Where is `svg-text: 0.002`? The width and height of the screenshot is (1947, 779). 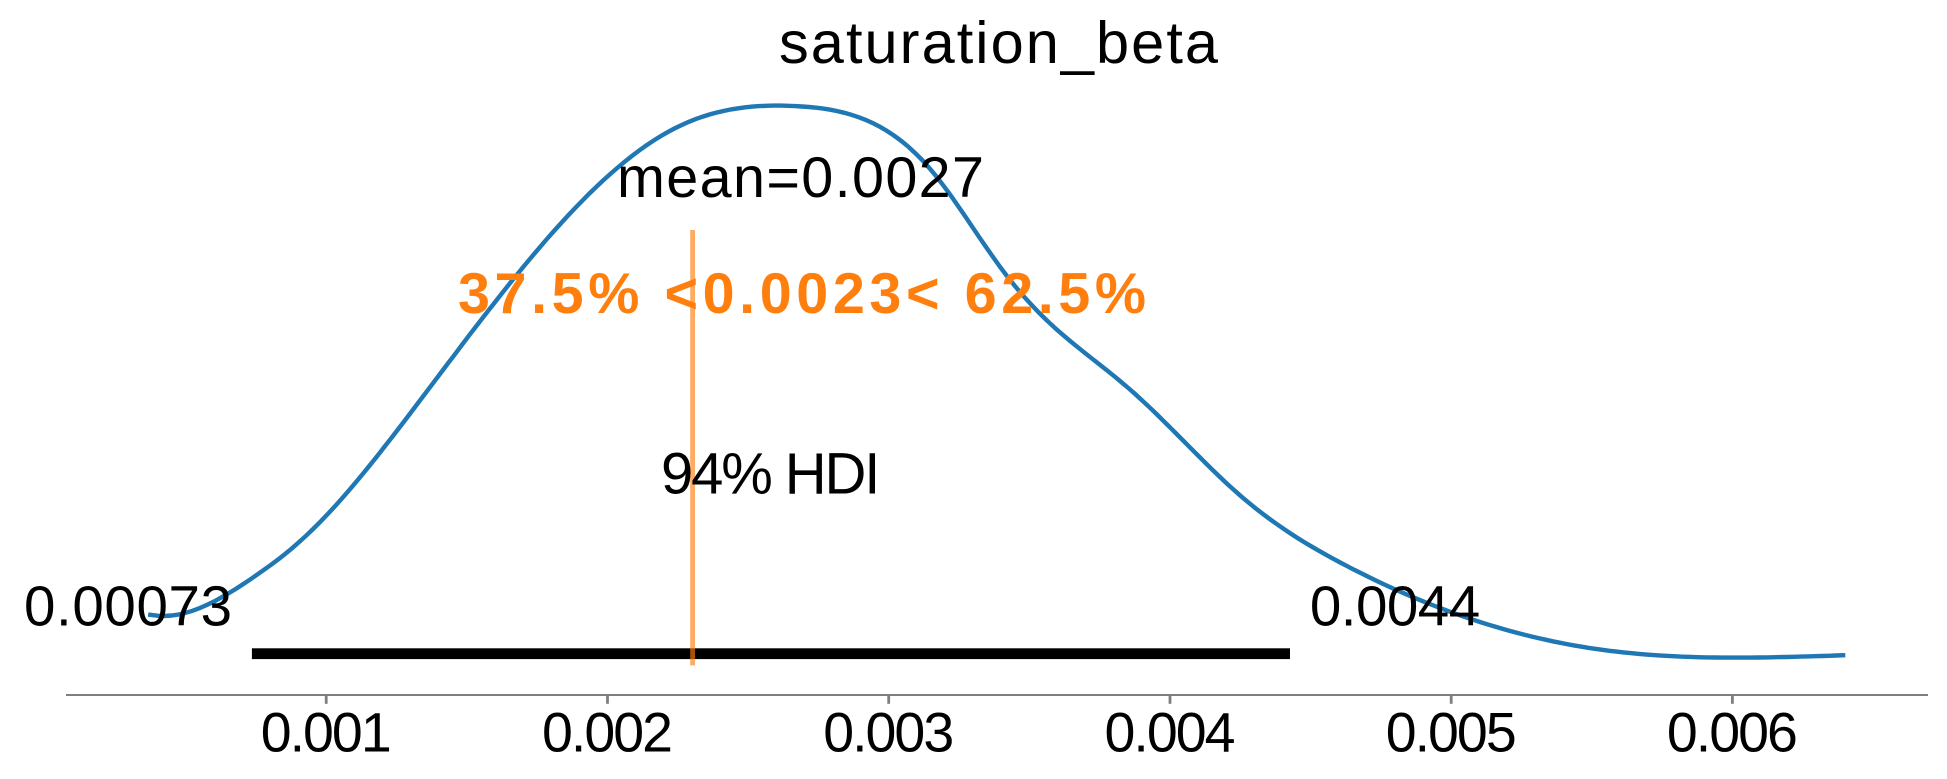
svg-text: 0.002 is located at coordinates (607, 733).